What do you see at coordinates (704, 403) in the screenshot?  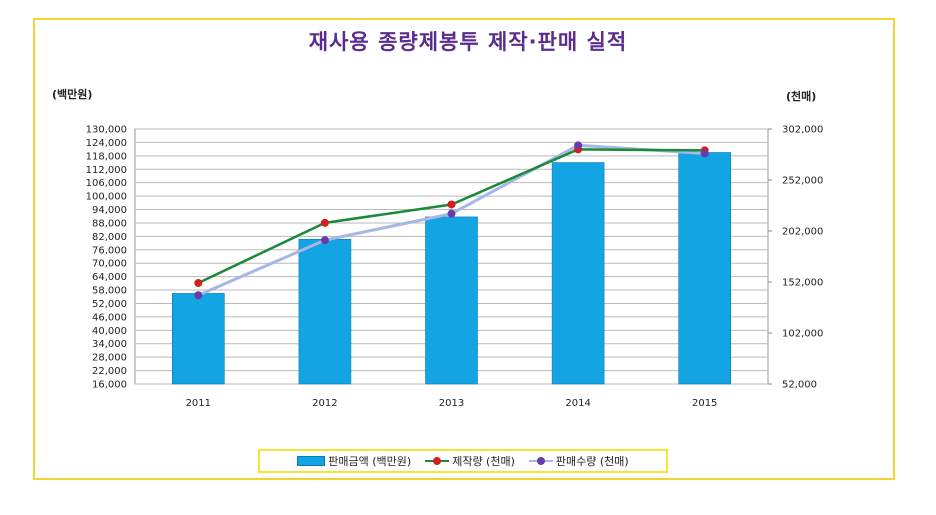 I see `x-tick-label: 2015` at bounding box center [704, 403].